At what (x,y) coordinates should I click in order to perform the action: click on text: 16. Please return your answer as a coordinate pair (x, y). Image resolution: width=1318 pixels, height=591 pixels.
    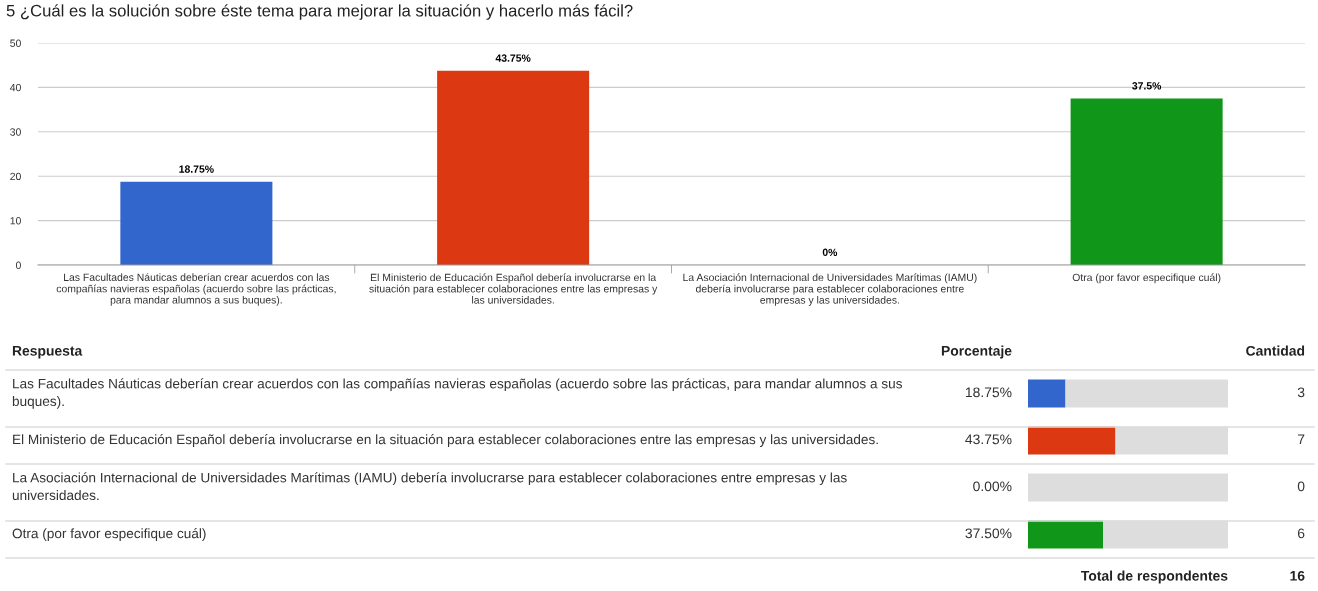
    Looking at the image, I should click on (1297, 575).